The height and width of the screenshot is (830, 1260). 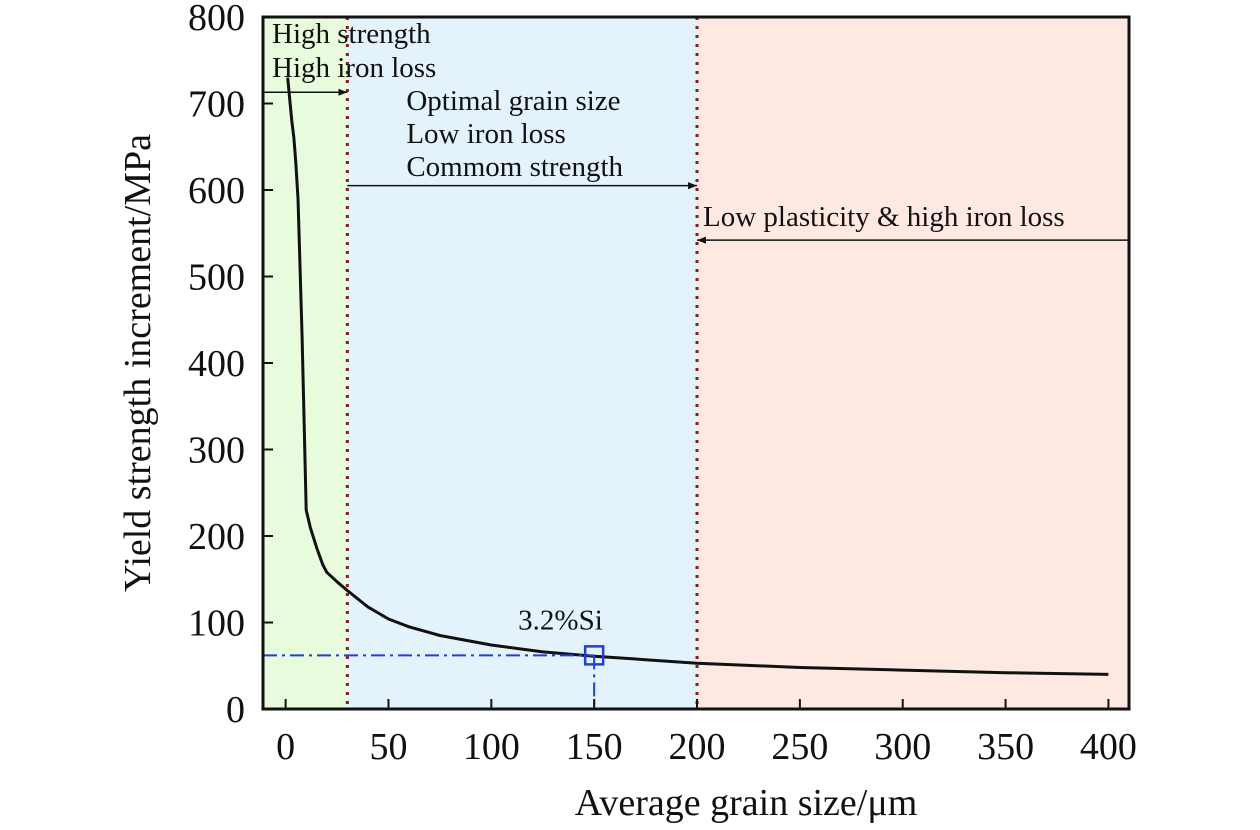 I want to click on annotation-text: Low plasticity & high iron loss, so click(x=884, y=217).